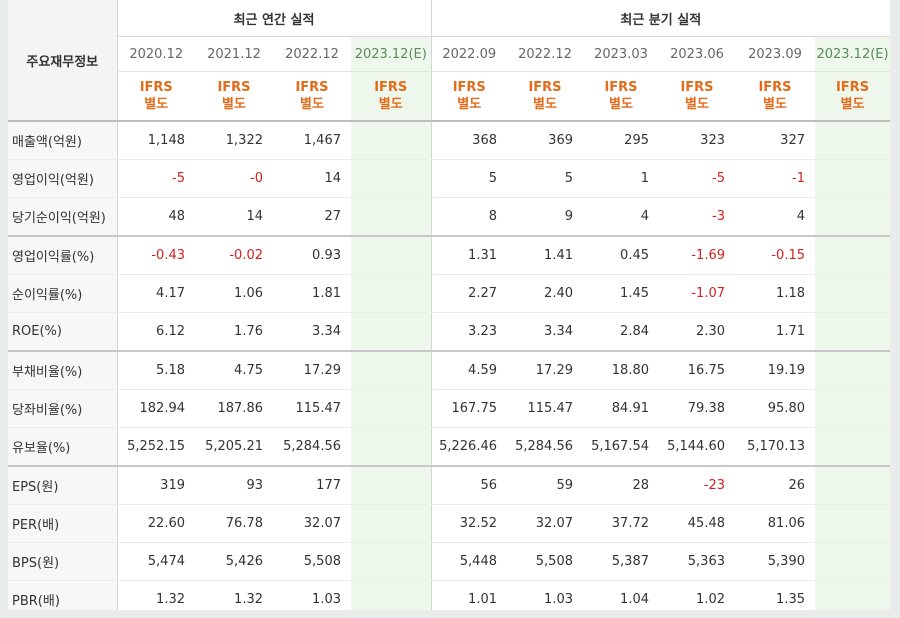 Image resolution: width=900 pixels, height=618 pixels. I want to click on annual-value-cell: 48, so click(156, 217).